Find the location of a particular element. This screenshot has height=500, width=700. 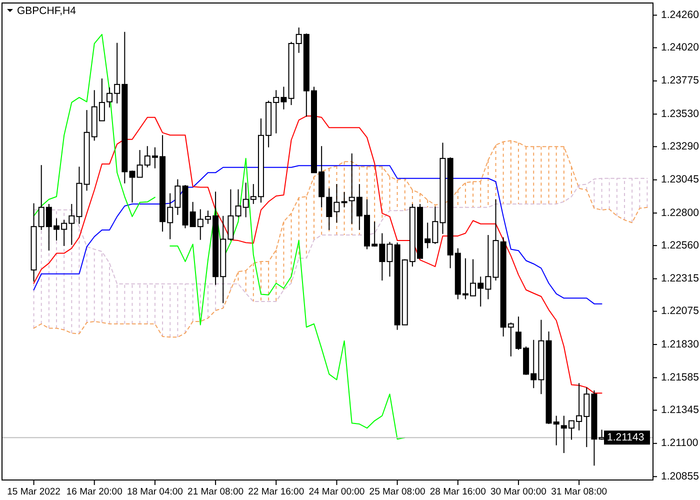

y-tick-label: 1.22800 is located at coordinates (680, 212).